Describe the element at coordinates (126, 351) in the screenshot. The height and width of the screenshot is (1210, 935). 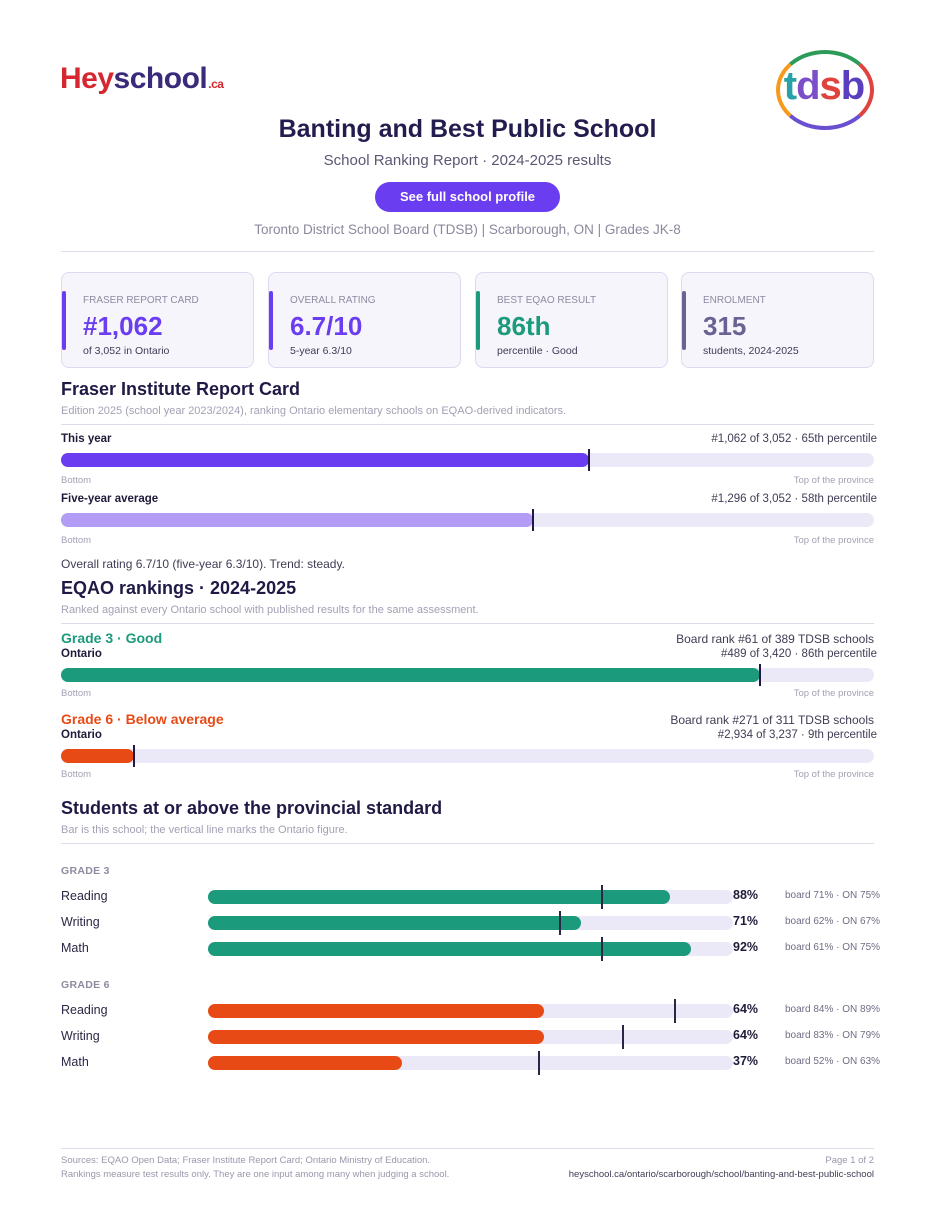
I see `card-sub: of 3,052 in Ontario` at that location.